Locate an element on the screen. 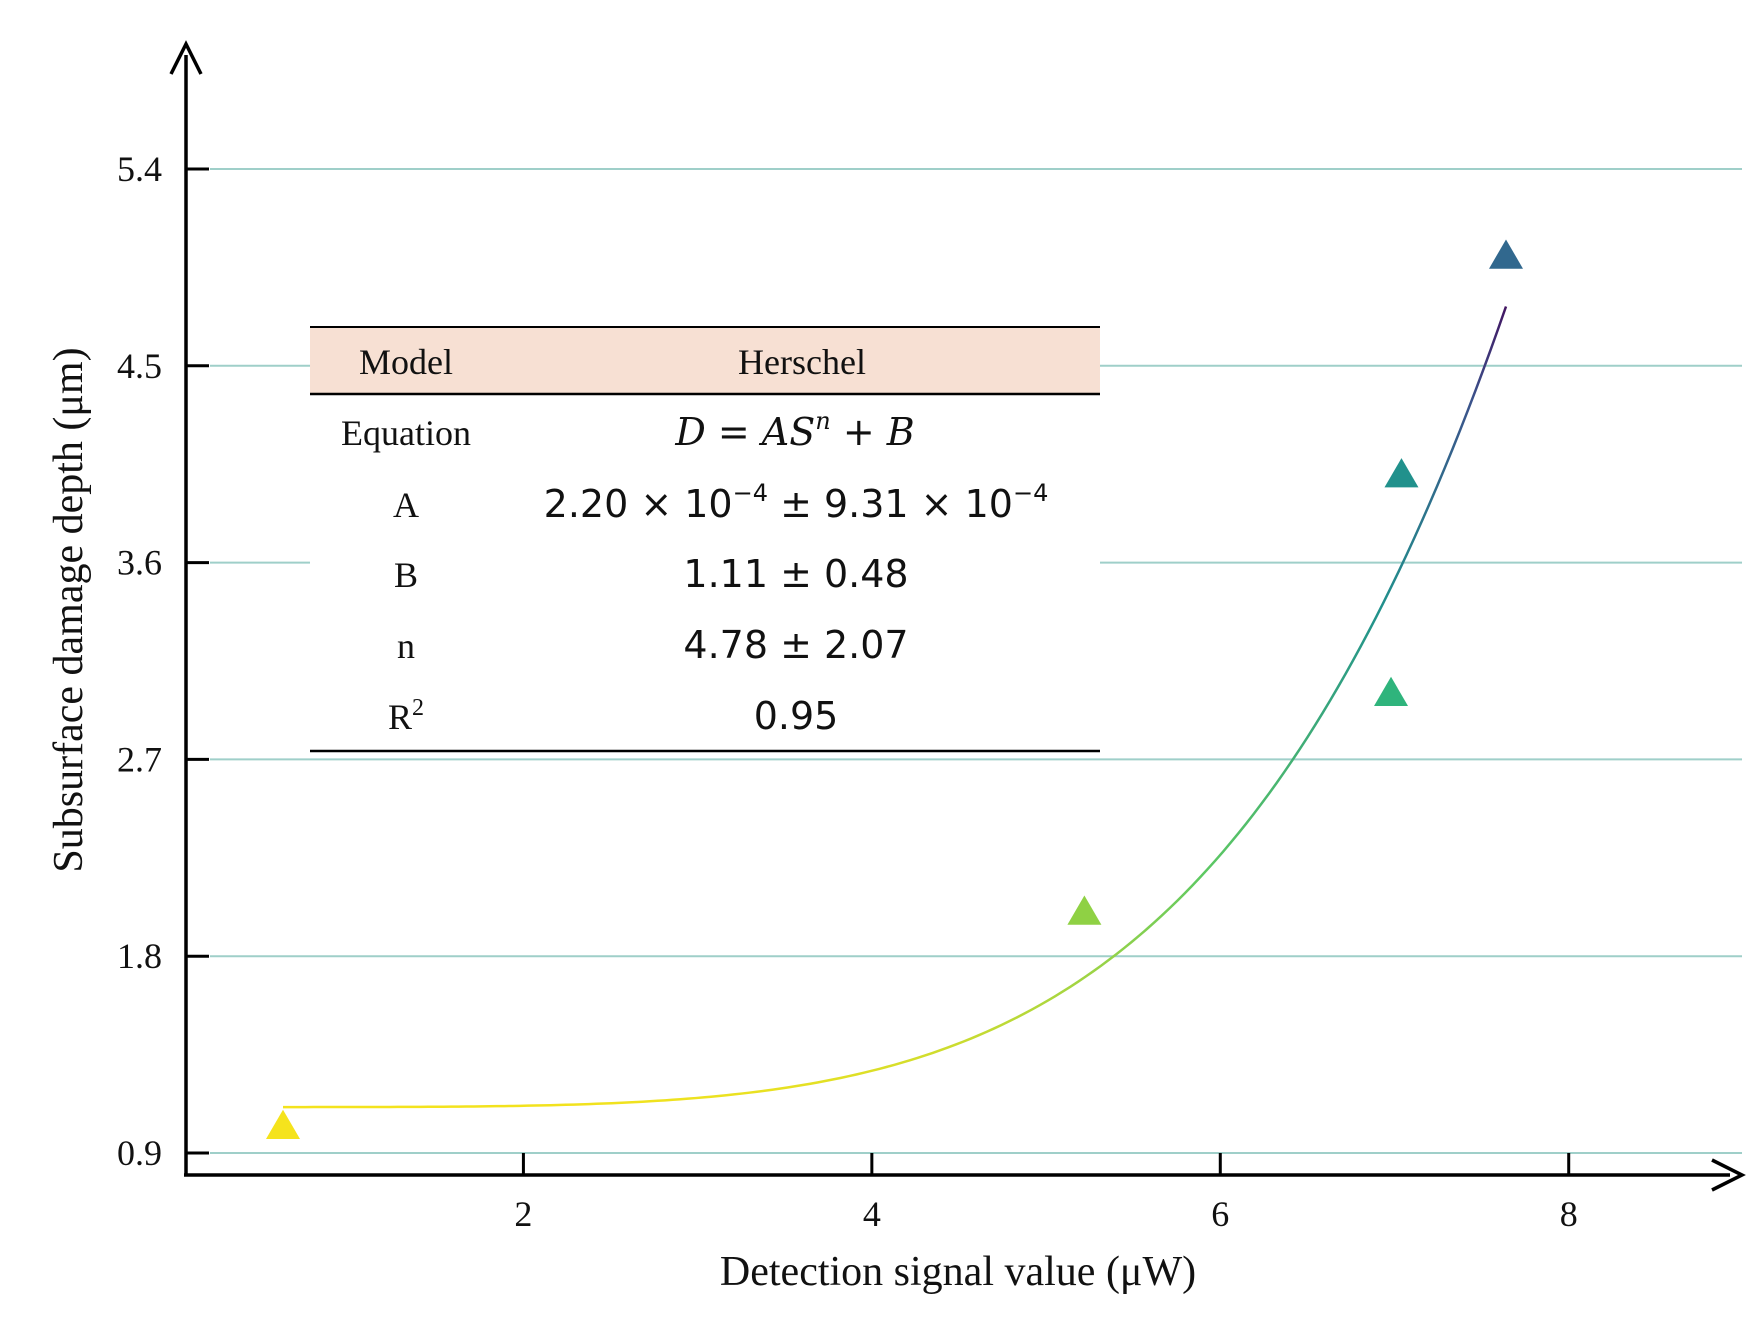 This screenshot has height=1328, width=1763. table-background is located at coordinates (705, 539).